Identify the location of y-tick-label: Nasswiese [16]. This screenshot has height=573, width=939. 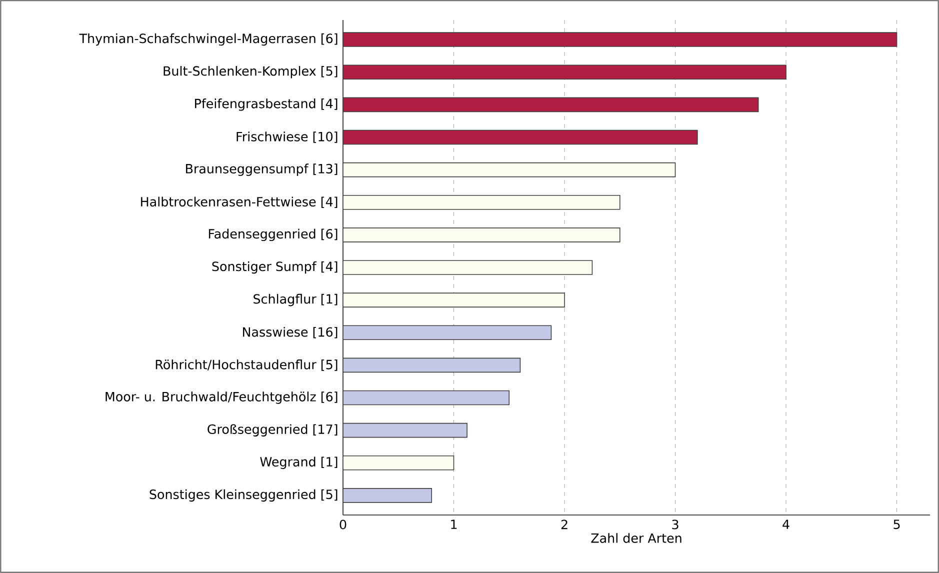
(290, 332).